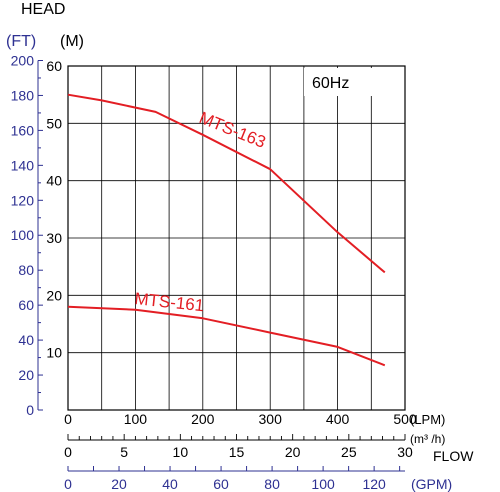  Describe the element at coordinates (431, 484) in the screenshot. I see `x-unit-gpm: (GPM)` at that location.